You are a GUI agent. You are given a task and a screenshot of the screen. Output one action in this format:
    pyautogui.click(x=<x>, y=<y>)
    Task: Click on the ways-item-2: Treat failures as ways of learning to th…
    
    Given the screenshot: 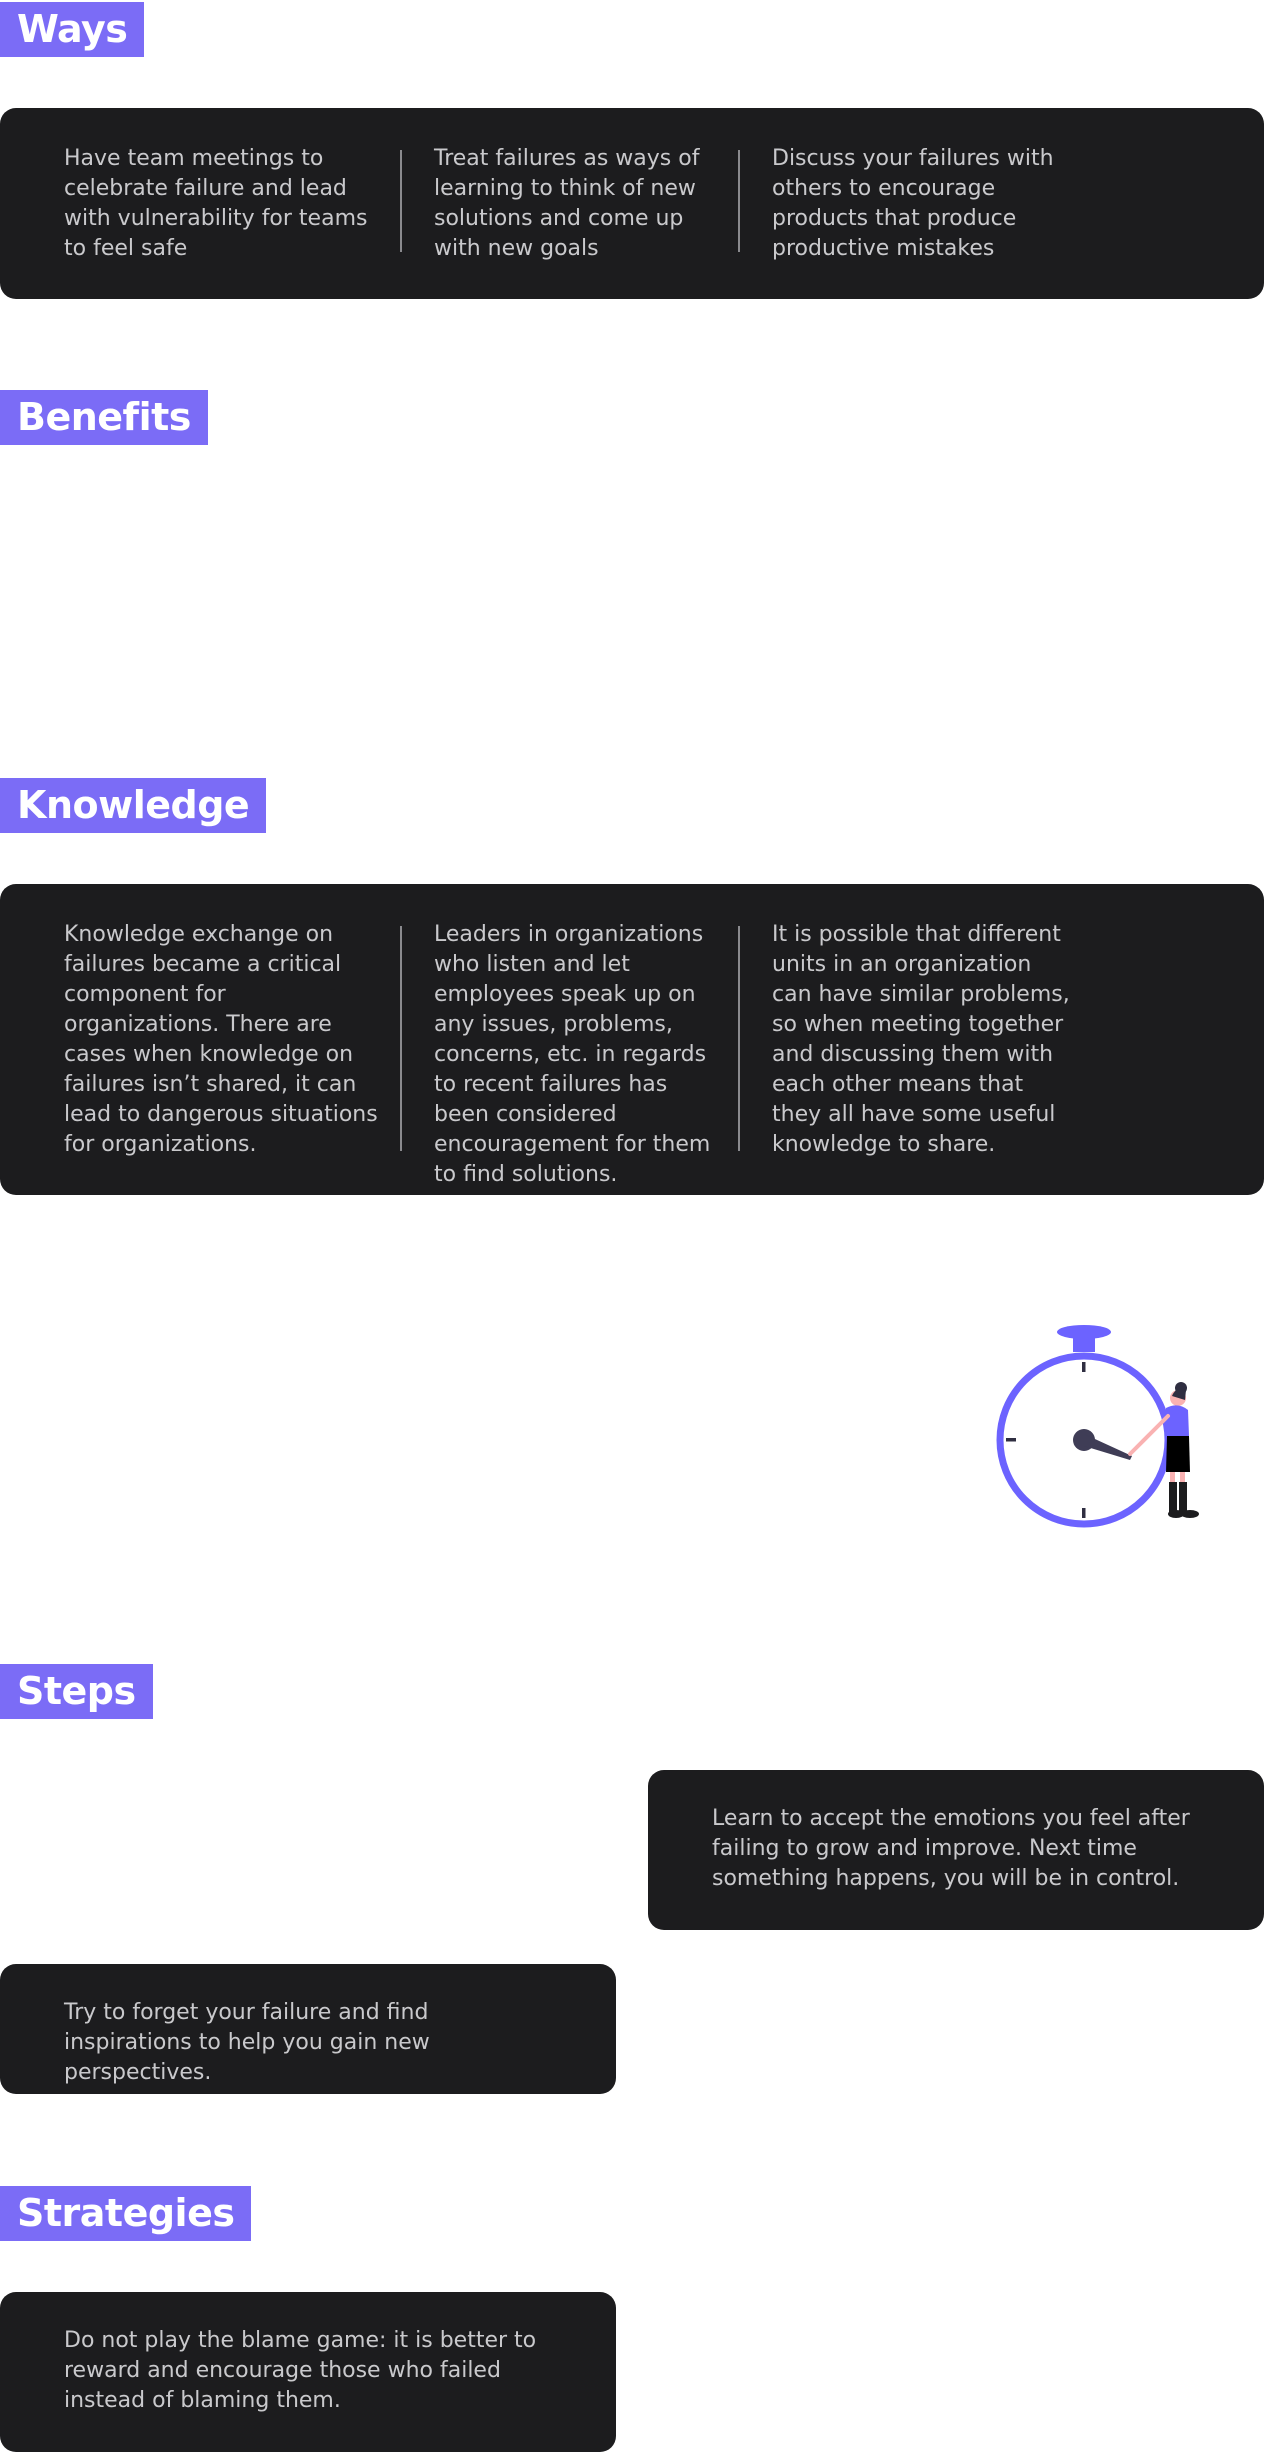 What is the action you would take?
    pyautogui.click(x=567, y=203)
    